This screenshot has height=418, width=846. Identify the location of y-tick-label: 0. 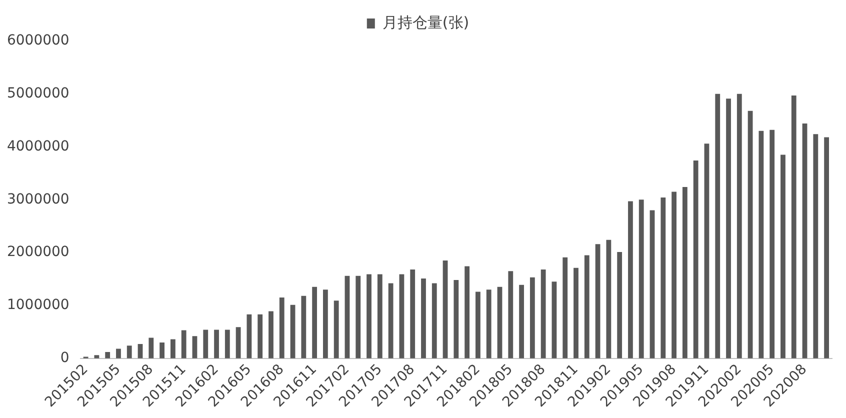
(65, 358).